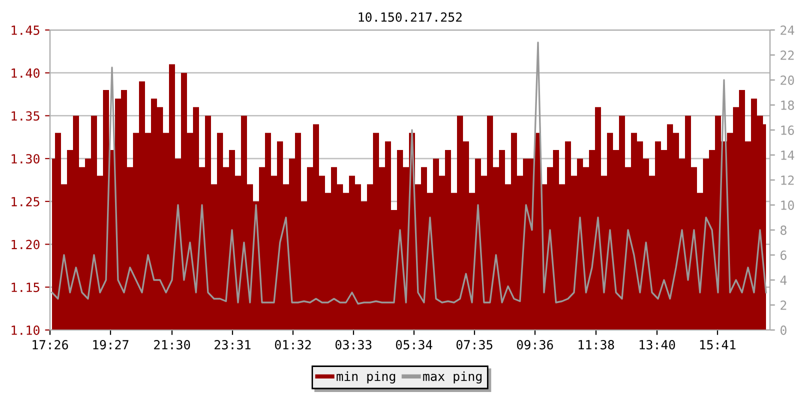  What do you see at coordinates (783, 280) in the screenshot?
I see `y2-tick-label: 4` at bounding box center [783, 280].